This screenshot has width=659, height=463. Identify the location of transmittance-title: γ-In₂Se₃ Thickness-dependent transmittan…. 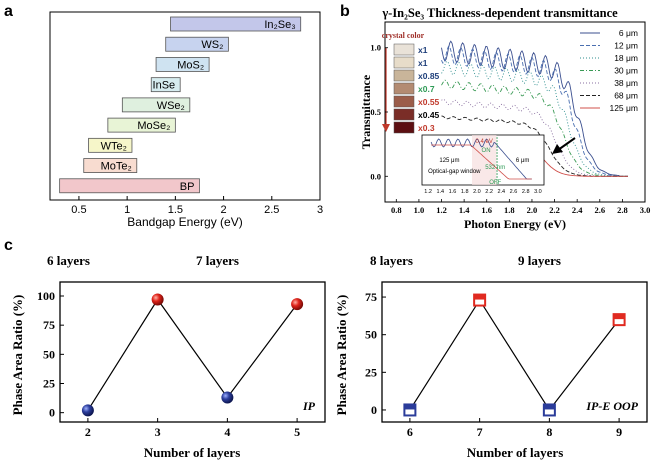
(499, 13).